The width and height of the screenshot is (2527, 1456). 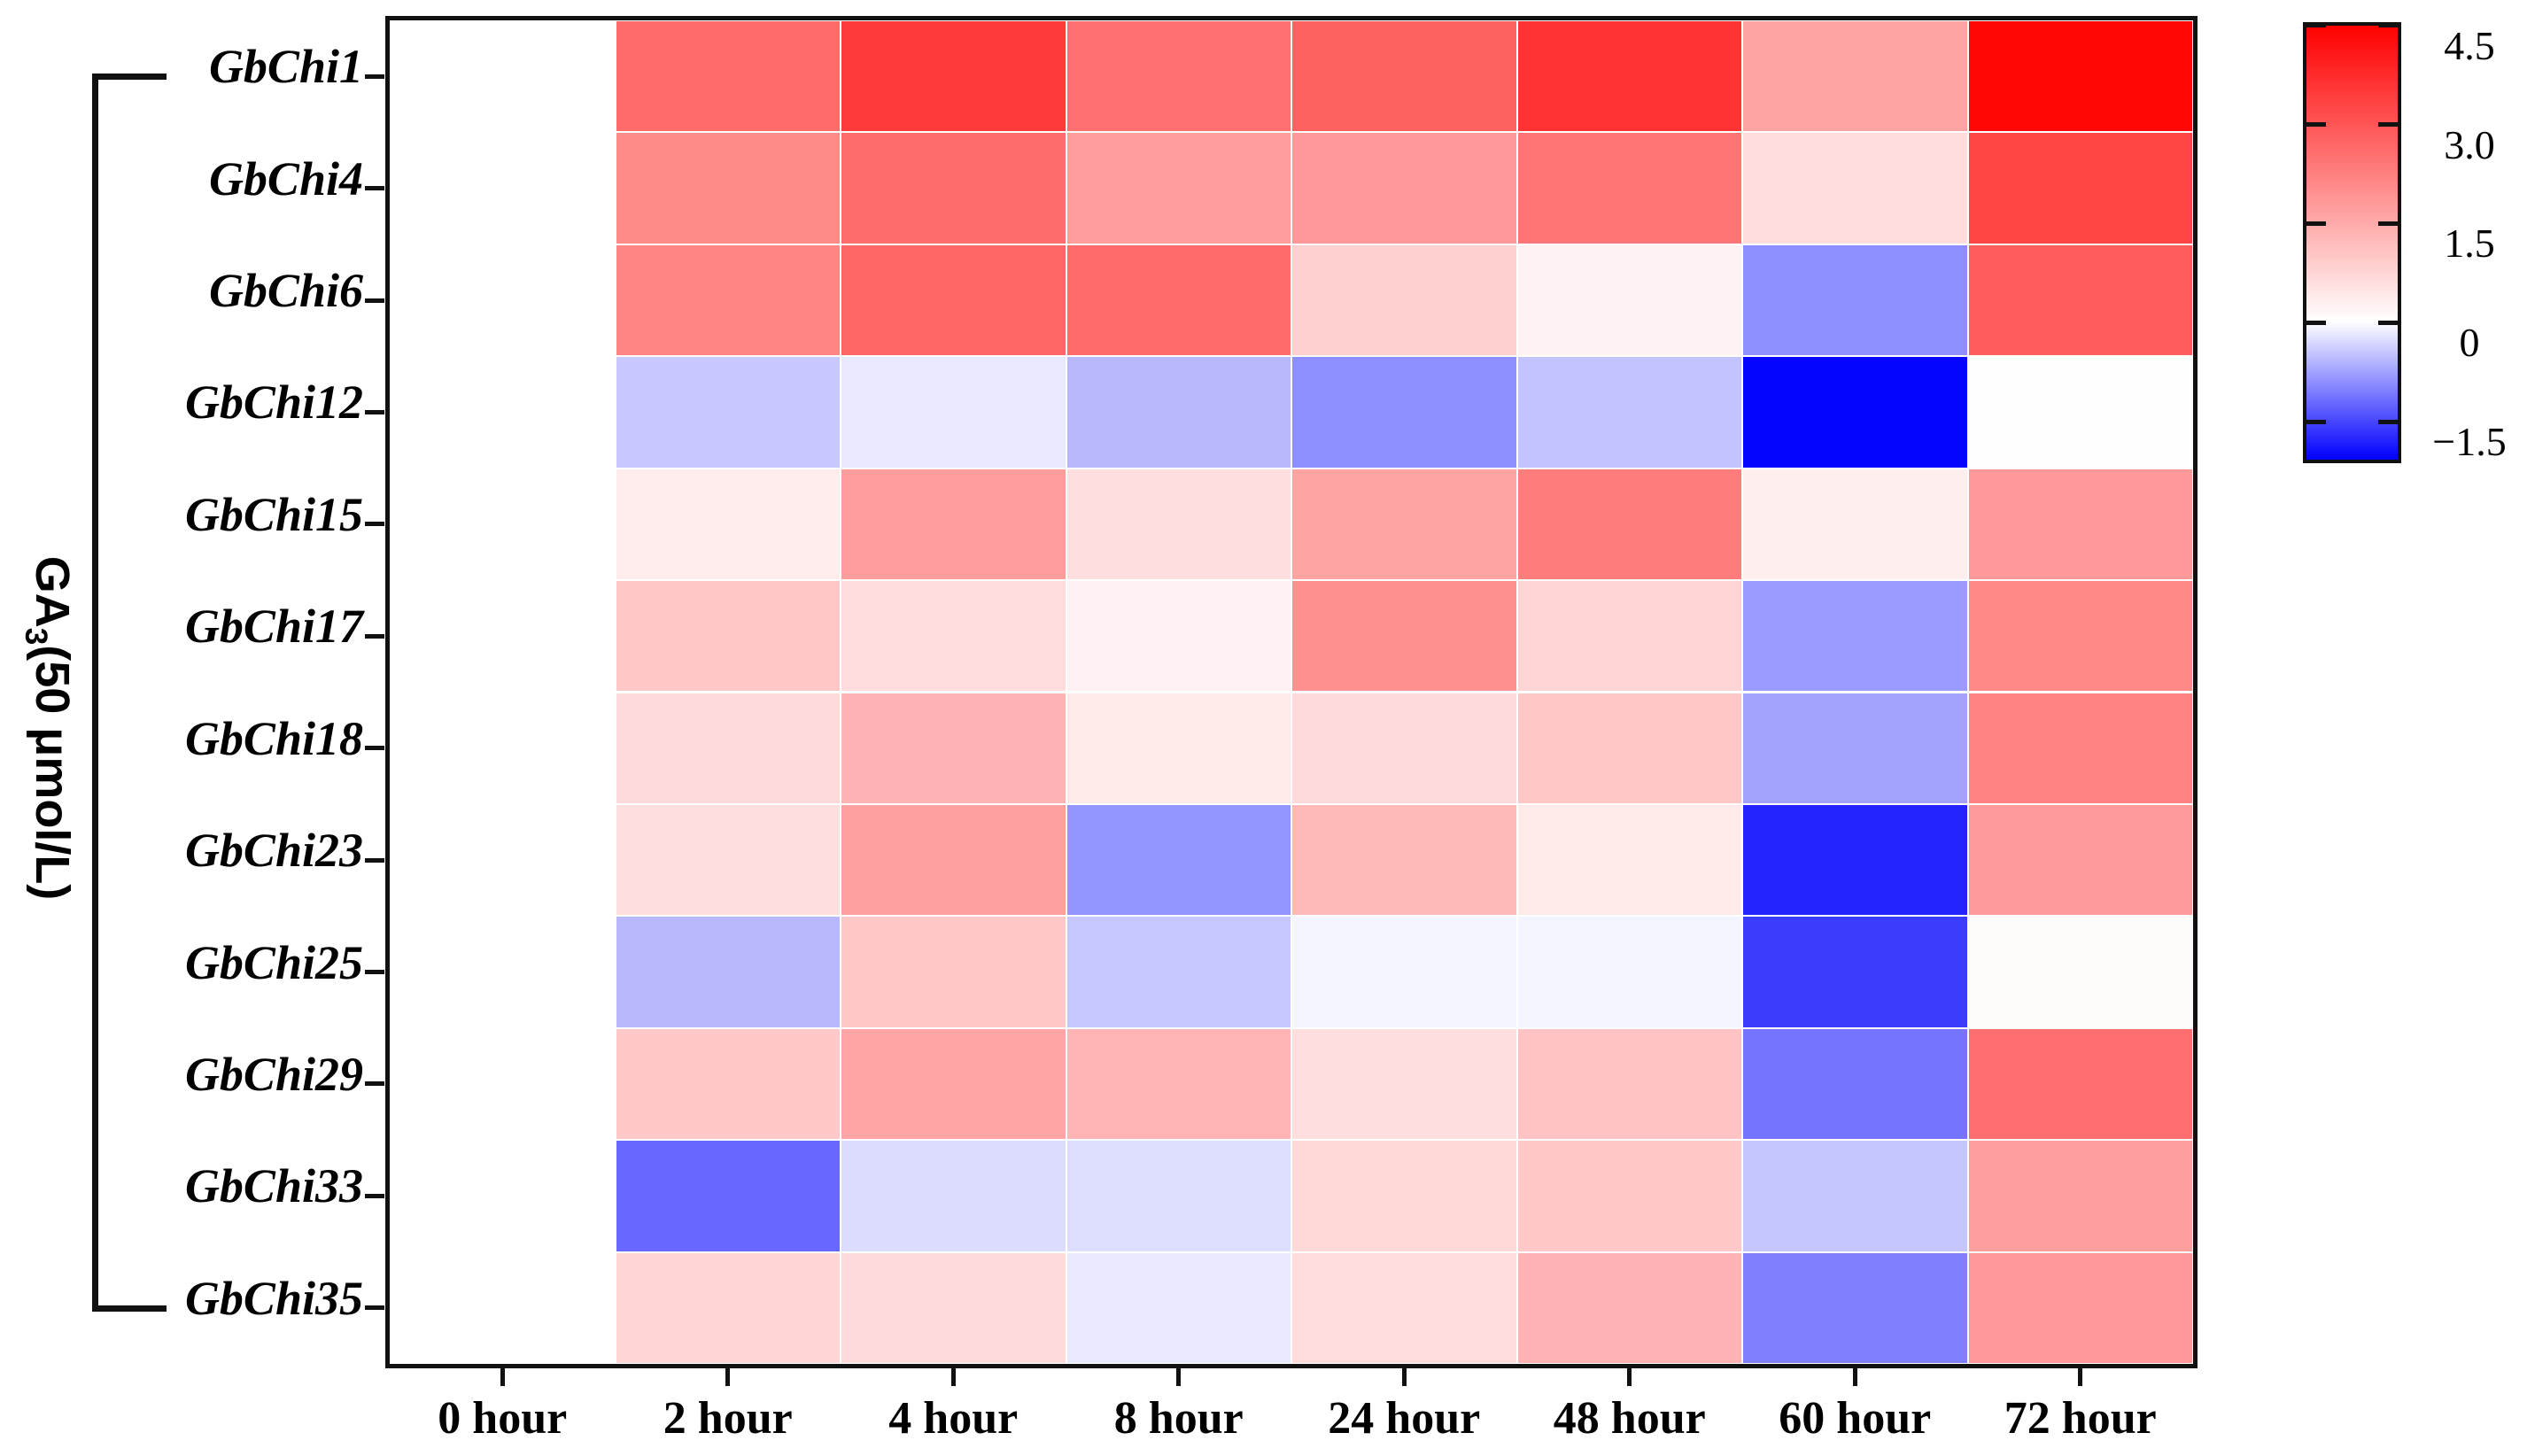 What do you see at coordinates (273, 403) in the screenshot?
I see `row-label: GbChi12` at bounding box center [273, 403].